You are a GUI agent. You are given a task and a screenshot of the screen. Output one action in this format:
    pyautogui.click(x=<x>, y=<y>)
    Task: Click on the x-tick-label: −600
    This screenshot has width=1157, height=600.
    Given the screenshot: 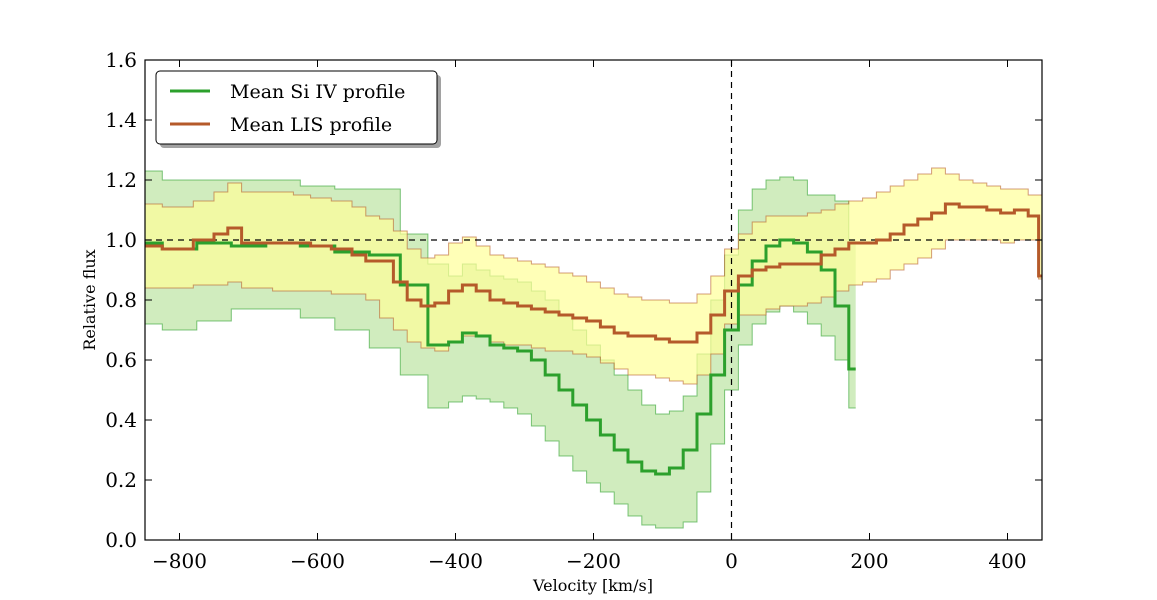 What is the action you would take?
    pyautogui.click(x=317, y=561)
    